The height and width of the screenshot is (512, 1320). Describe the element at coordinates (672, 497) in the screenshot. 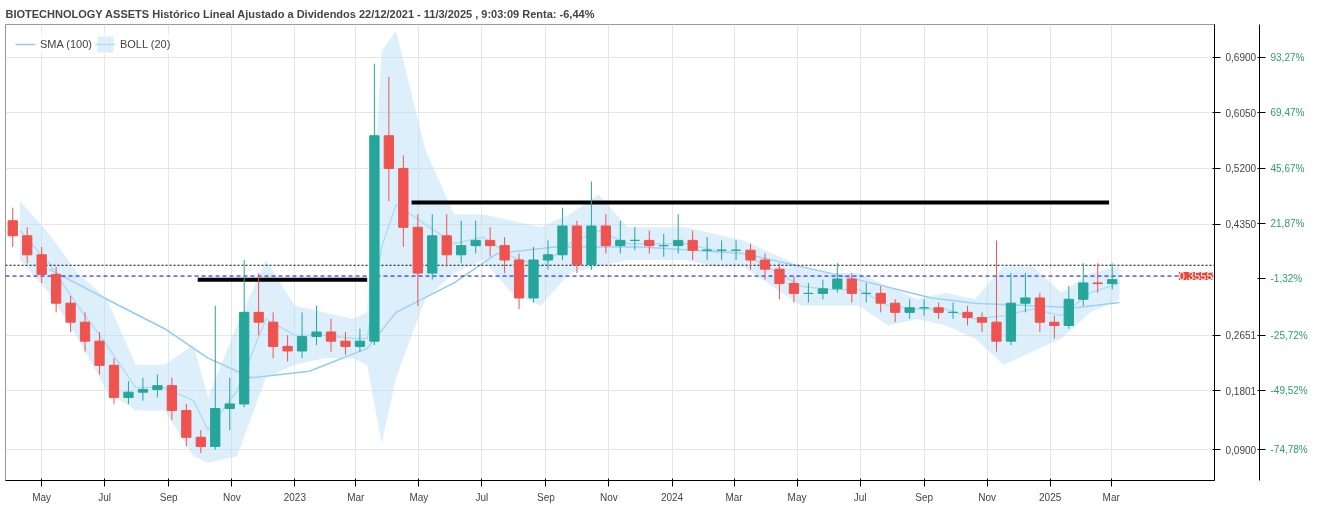

I see `x-tick-label: 2024` at that location.